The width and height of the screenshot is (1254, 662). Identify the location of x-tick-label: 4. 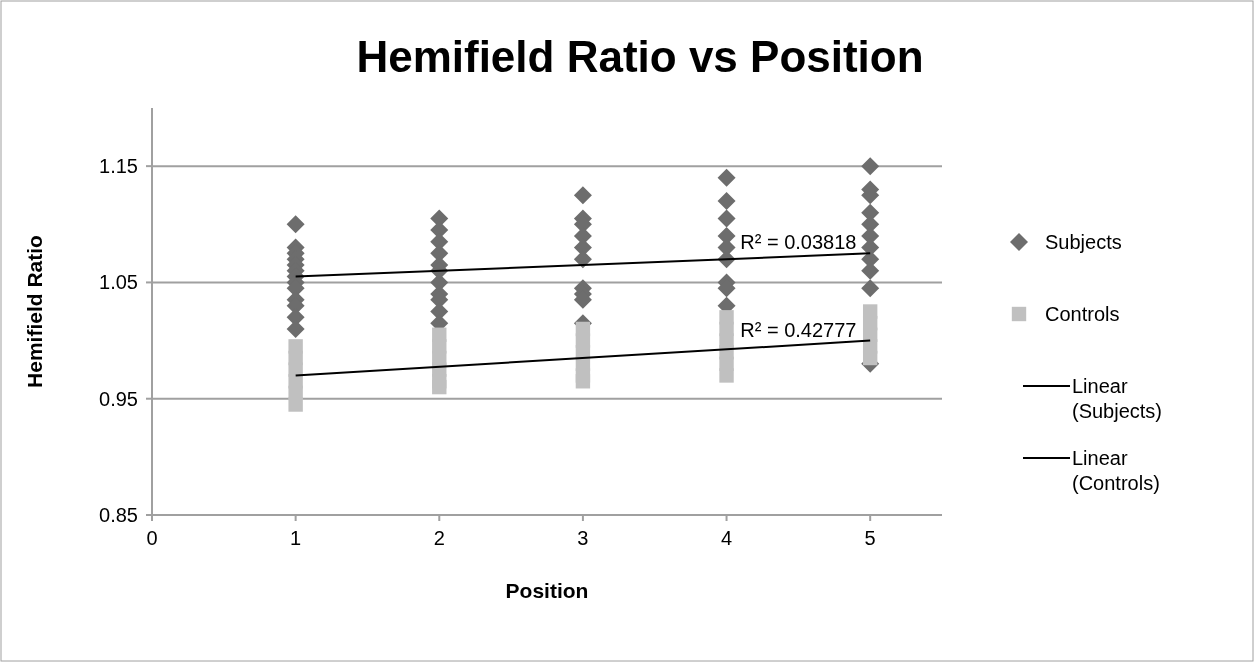
(726, 538).